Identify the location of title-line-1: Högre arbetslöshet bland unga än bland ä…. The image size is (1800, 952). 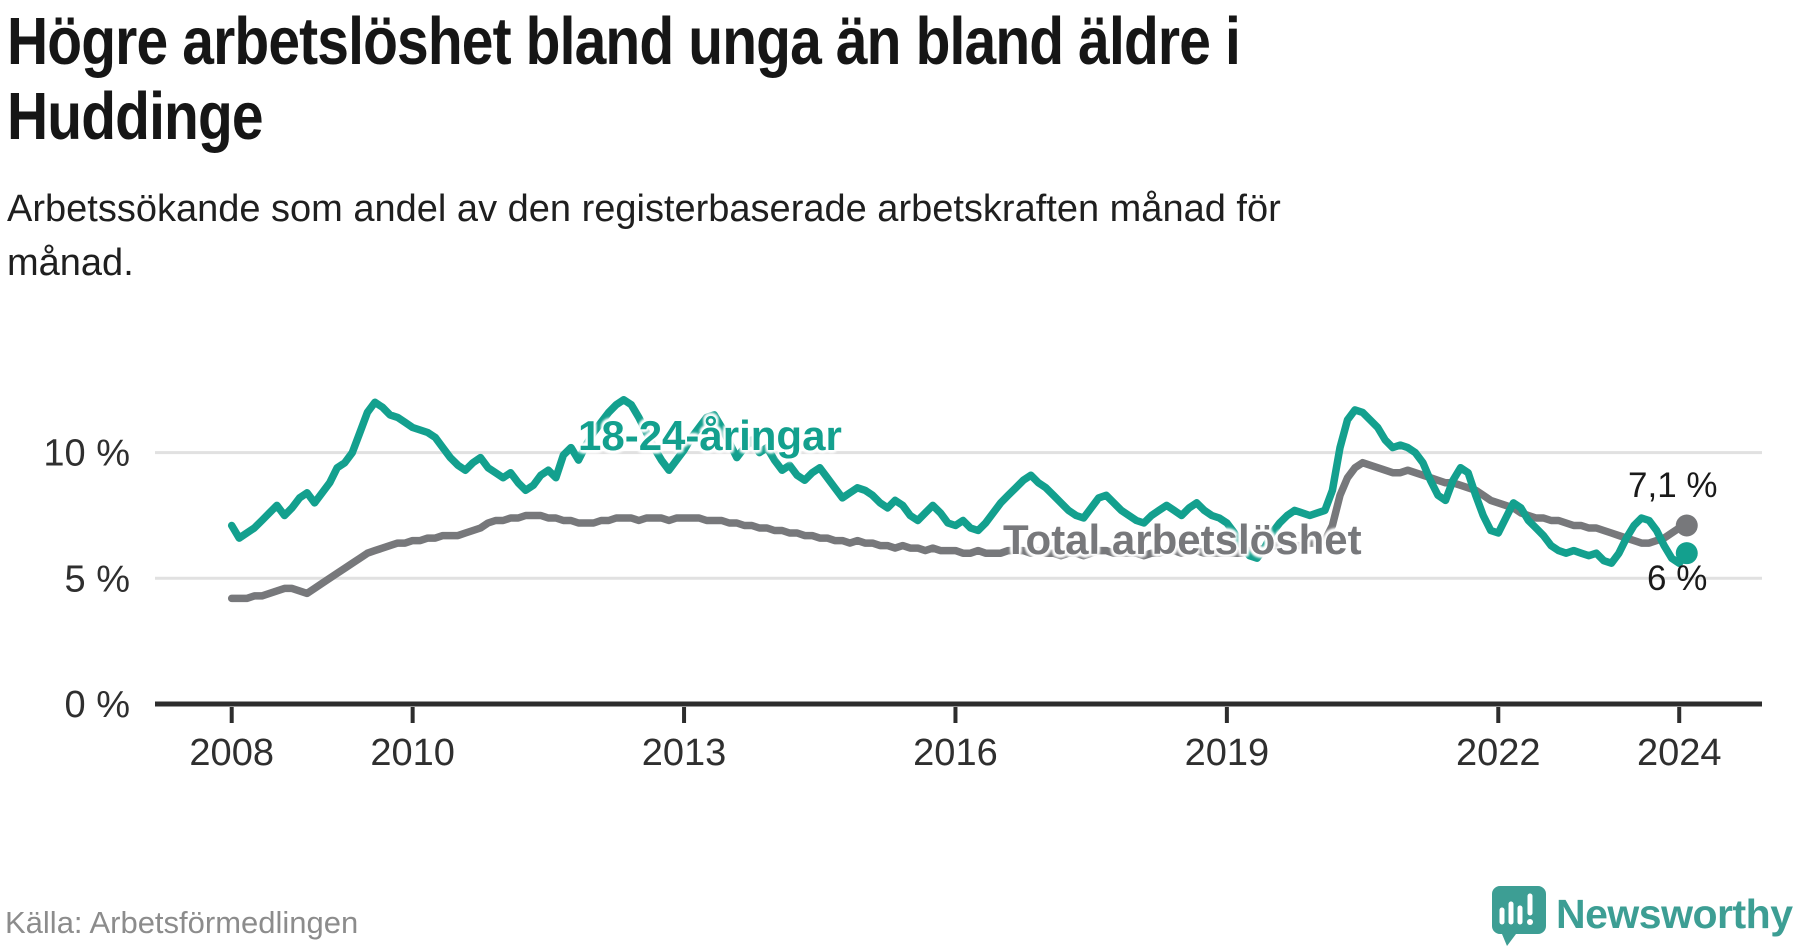
(624, 41).